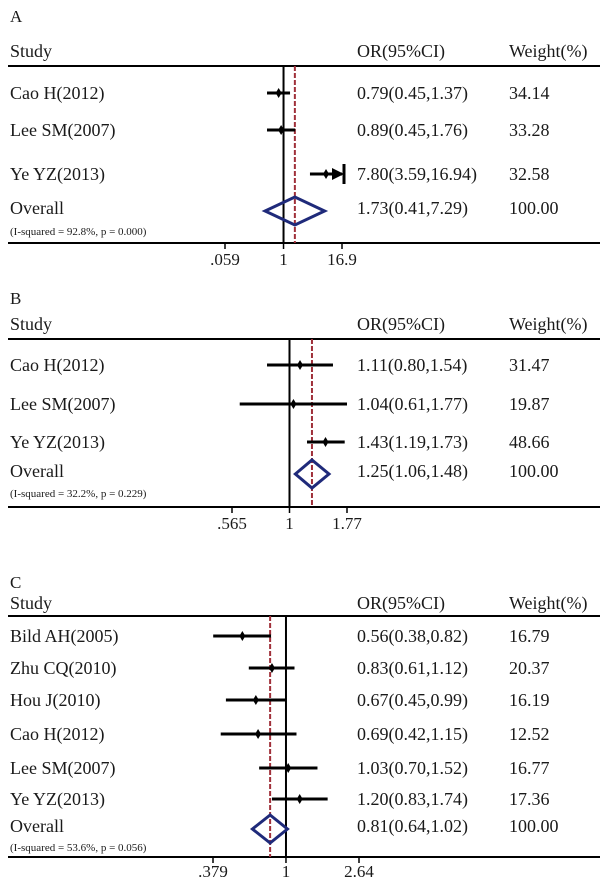  Describe the element at coordinates (412, 471) in the screenshot. I see `overall-or-ci: 1.25(1.06,1.48)` at that location.